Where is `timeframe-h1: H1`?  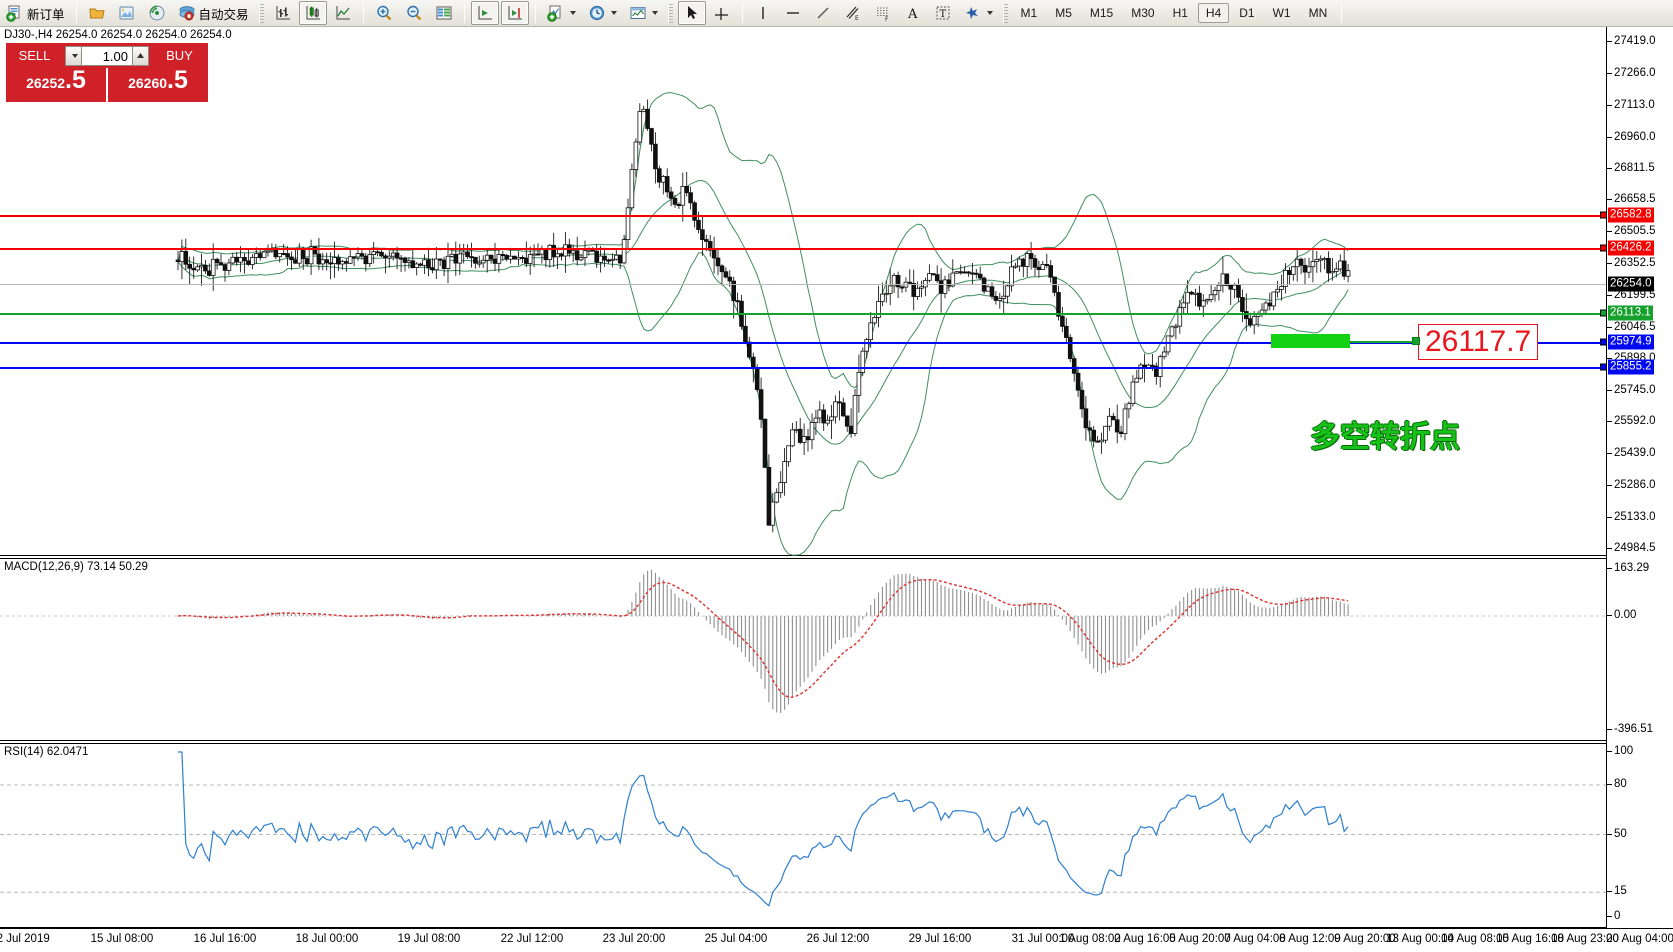 timeframe-h1: H1 is located at coordinates (1180, 13).